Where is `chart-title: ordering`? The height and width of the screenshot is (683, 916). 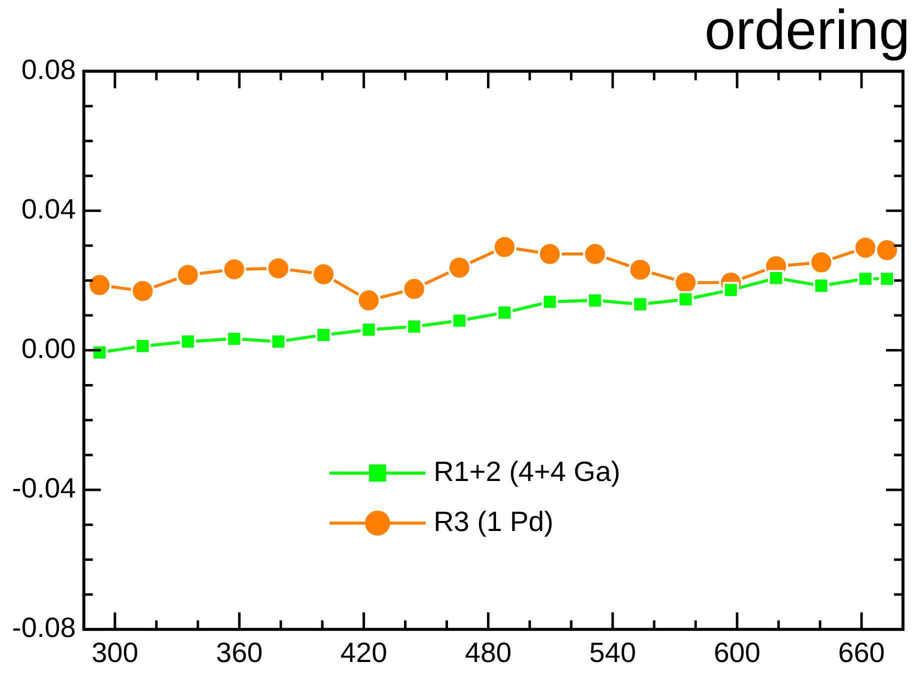
chart-title: ordering is located at coordinates (807, 31).